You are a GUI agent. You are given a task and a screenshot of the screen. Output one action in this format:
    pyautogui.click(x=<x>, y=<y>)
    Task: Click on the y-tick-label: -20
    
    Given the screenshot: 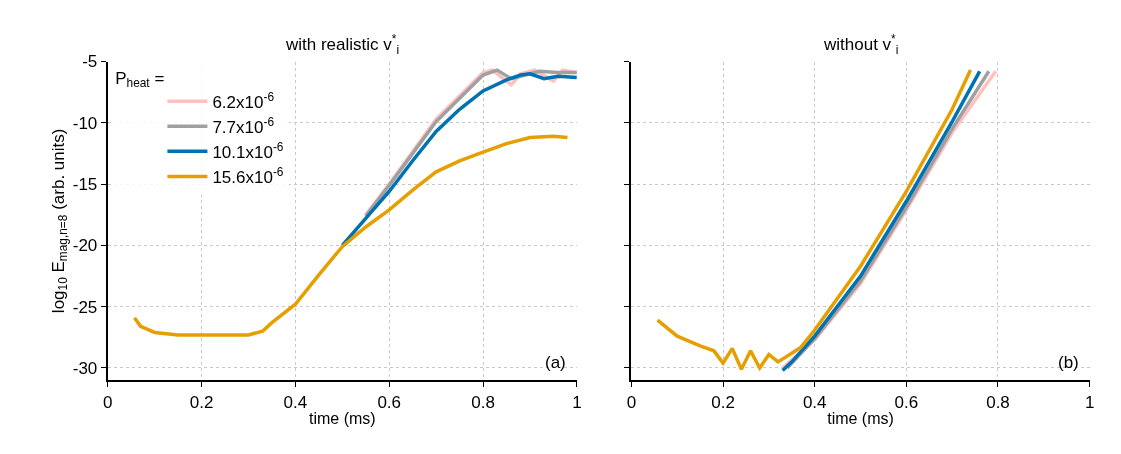 What is the action you would take?
    pyautogui.click(x=85, y=246)
    